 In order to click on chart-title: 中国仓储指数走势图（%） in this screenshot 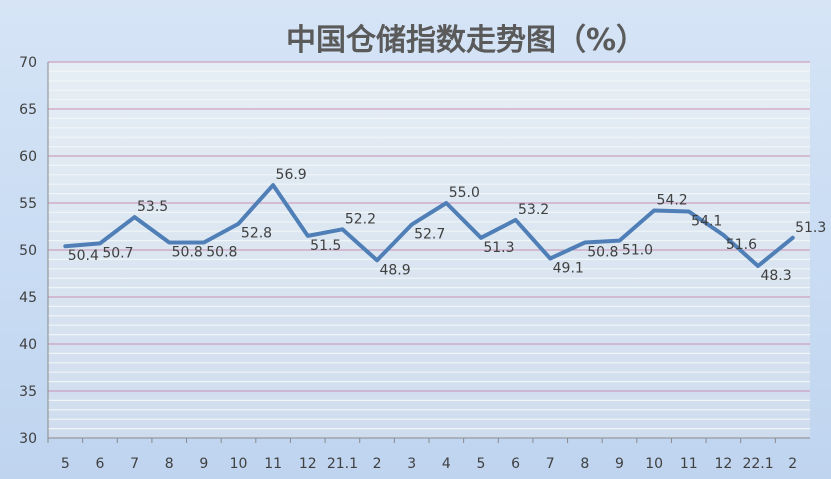, I will do `click(466, 40)`.